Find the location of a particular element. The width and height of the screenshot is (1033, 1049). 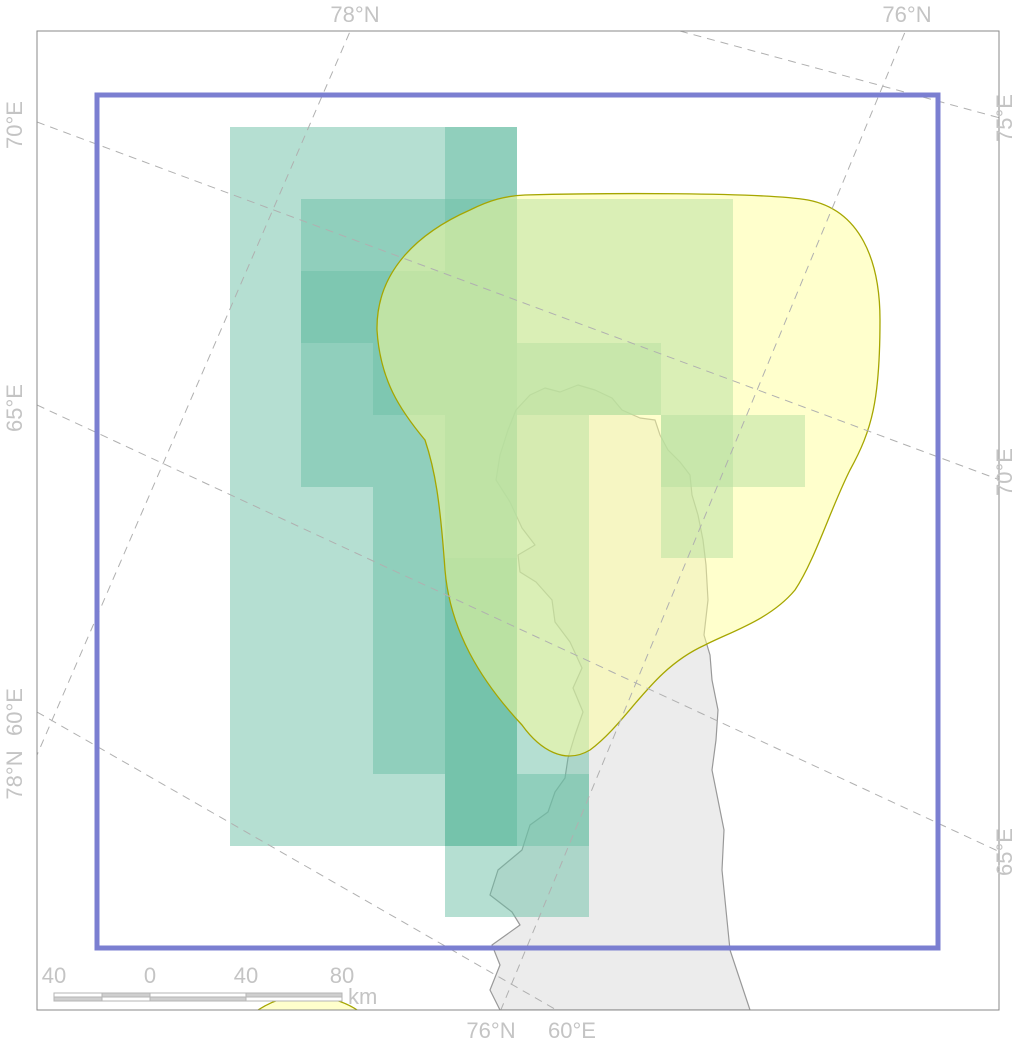

bottom-label-76n: 76°N is located at coordinates (490, 1030).